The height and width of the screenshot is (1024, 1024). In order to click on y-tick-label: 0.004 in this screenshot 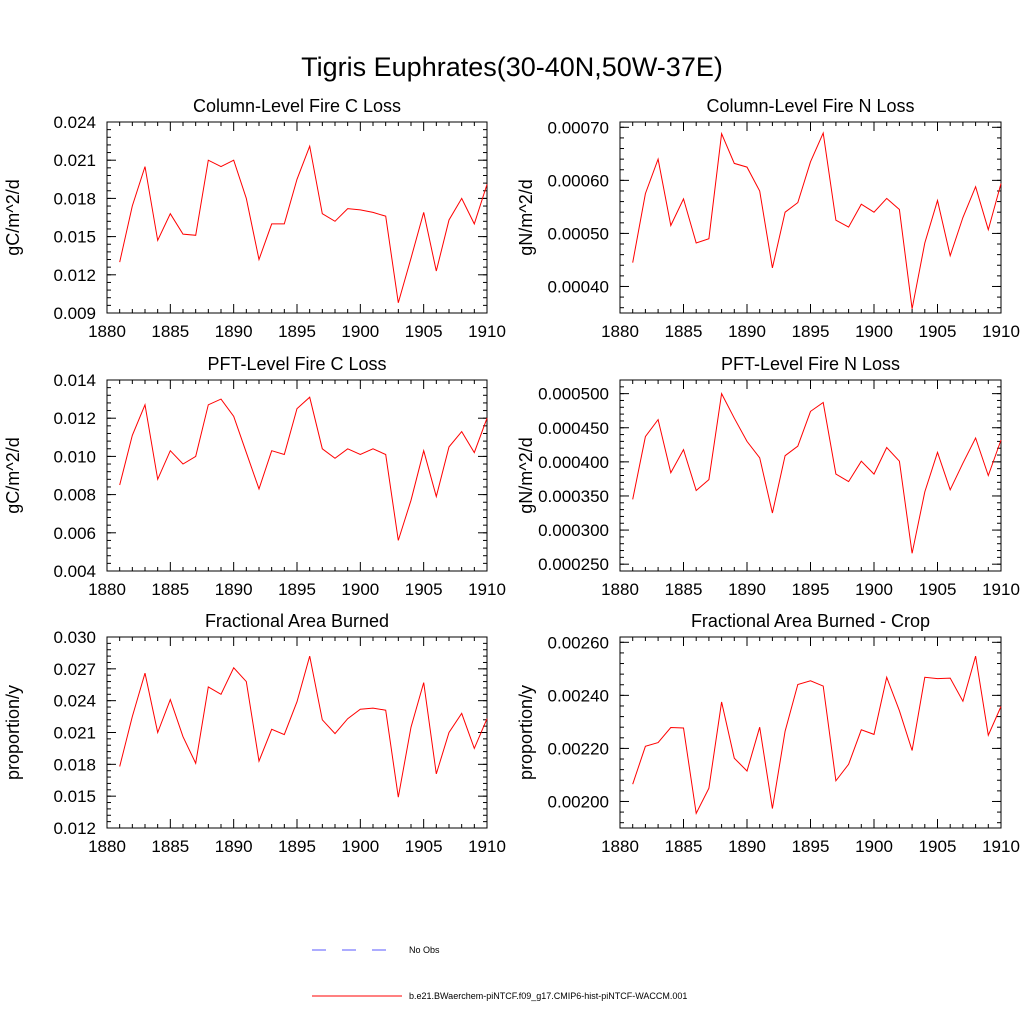, I will do `click(74, 571)`.